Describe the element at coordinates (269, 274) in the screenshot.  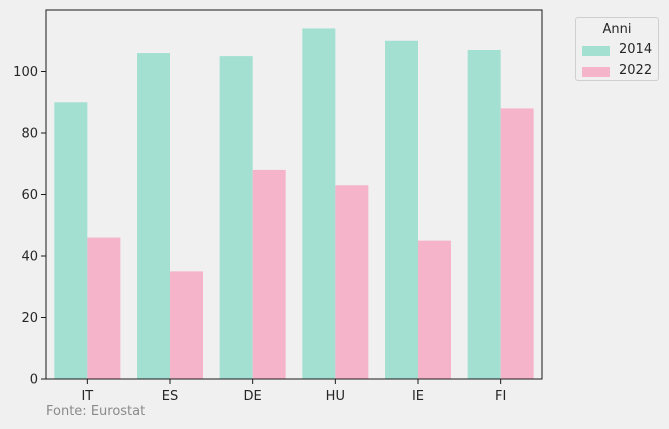
I see `bar-2022-DE` at that location.